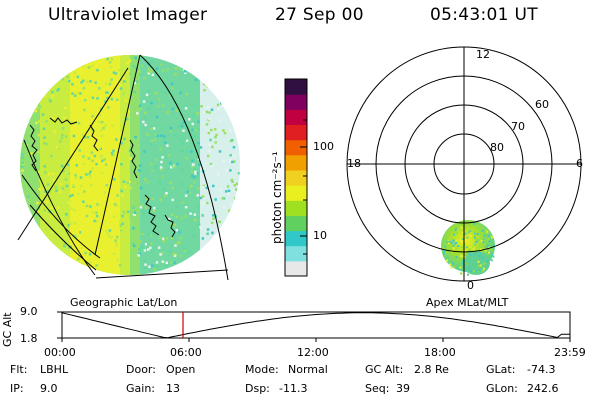 This screenshot has height=400, width=600. I want to click on mlt-label-18: 18, so click(354, 163).